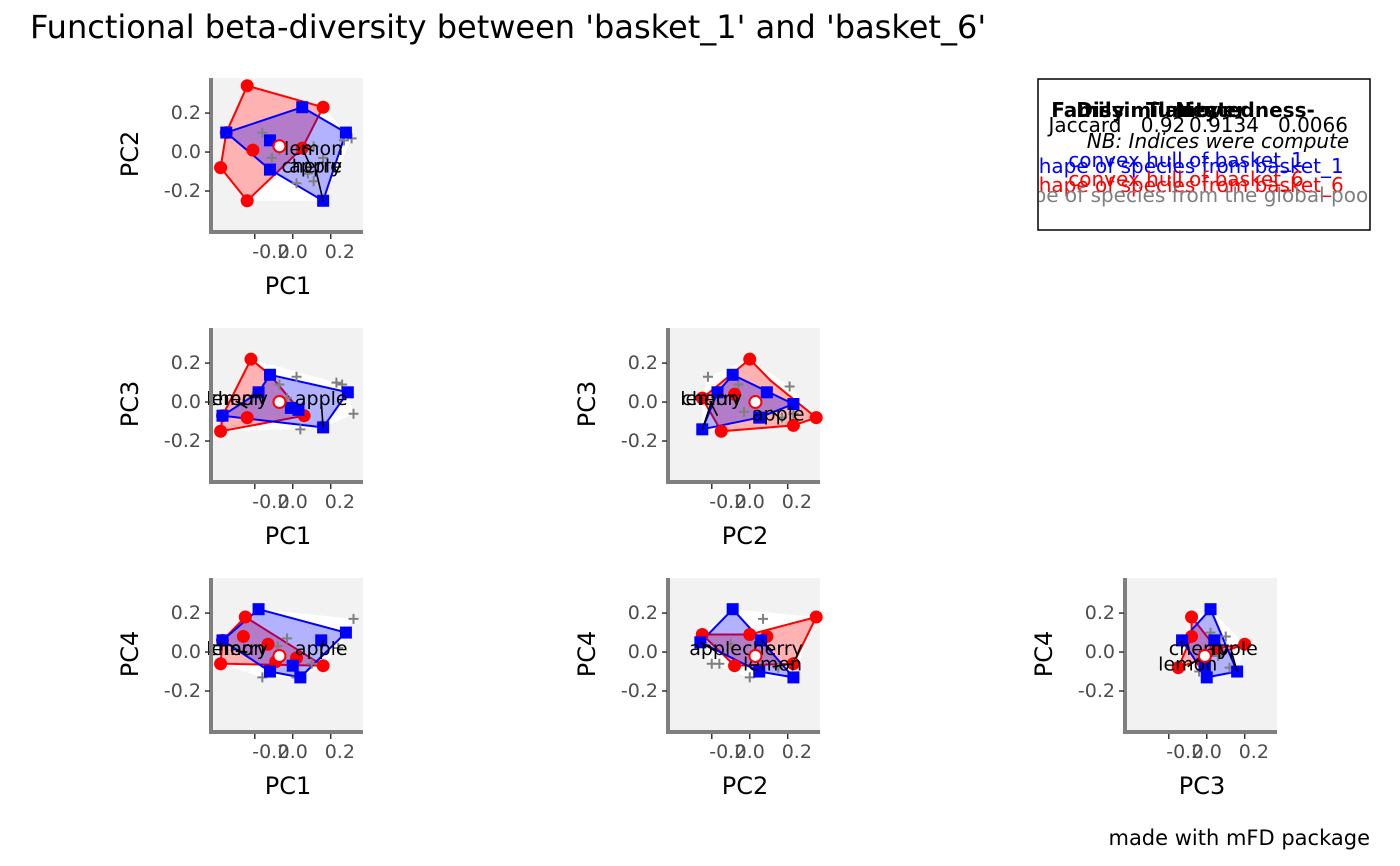  What do you see at coordinates (1185, 160) in the screenshot?
I see `legend-item-0: convex hull of basket_1` at bounding box center [1185, 160].